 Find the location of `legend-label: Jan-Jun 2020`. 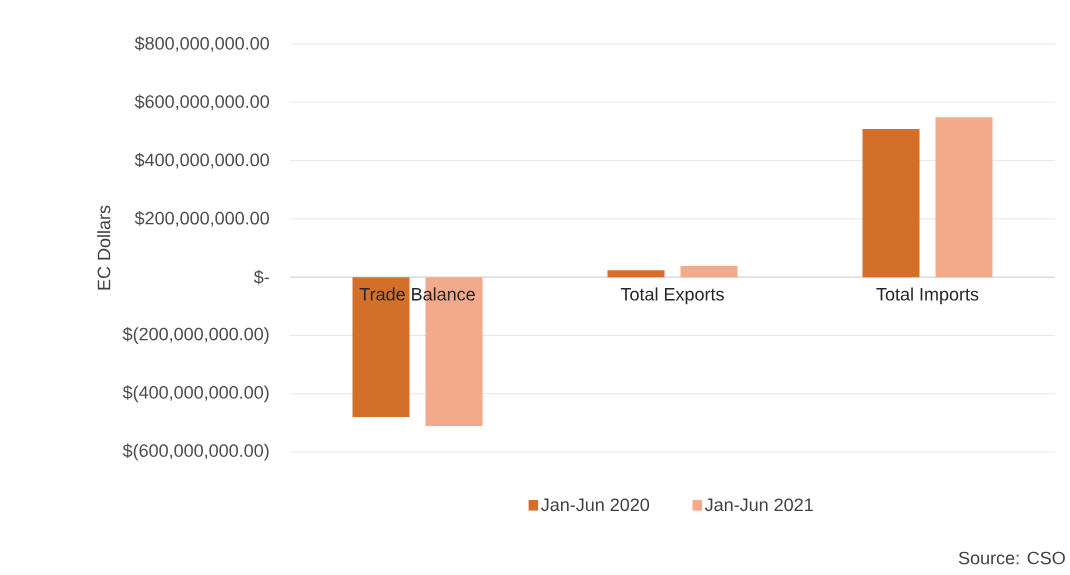

legend-label: Jan-Jun 2020 is located at coordinates (595, 505).